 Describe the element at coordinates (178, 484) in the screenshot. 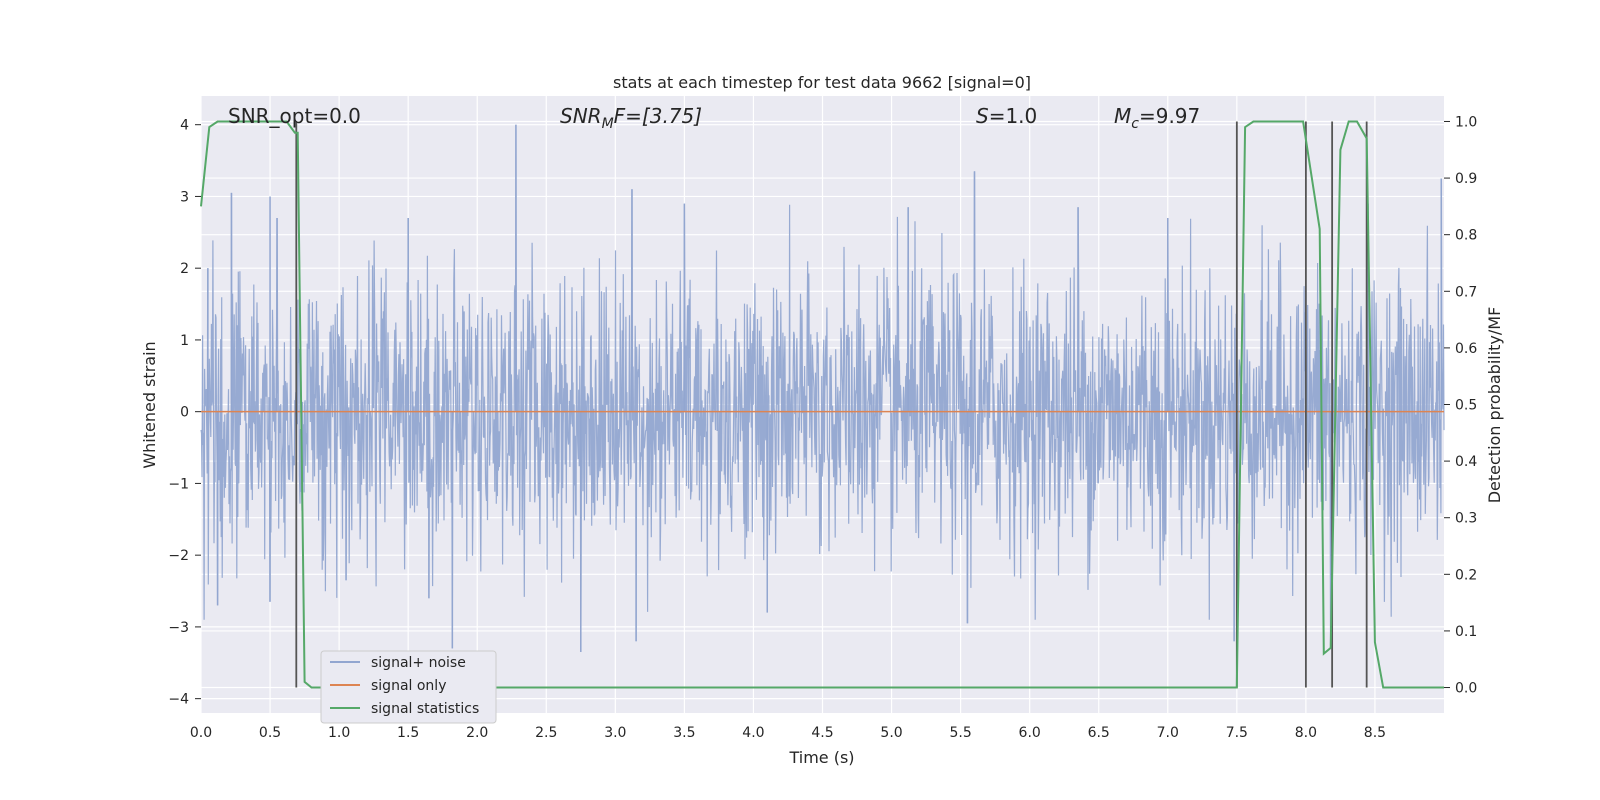

I see `y-tick-label: −1` at that location.